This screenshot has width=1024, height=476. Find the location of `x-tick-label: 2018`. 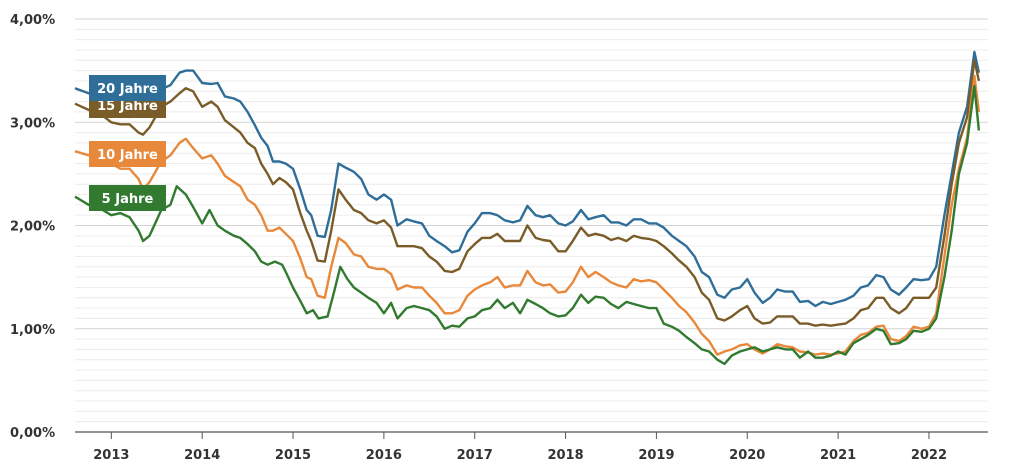

x-tick-label: 2018 is located at coordinates (565, 455).